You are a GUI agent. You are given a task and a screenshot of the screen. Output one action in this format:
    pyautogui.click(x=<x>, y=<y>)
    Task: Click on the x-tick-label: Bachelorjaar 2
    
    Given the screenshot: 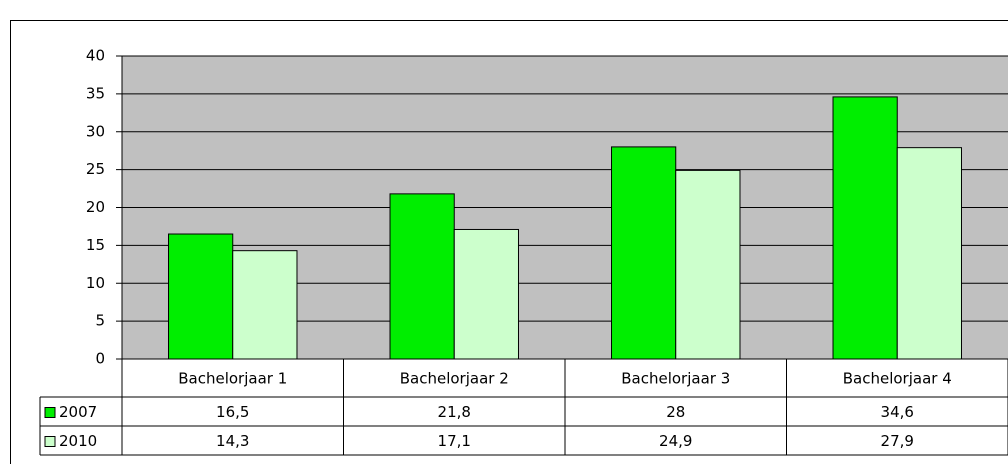 What is the action you would take?
    pyautogui.click(x=454, y=379)
    